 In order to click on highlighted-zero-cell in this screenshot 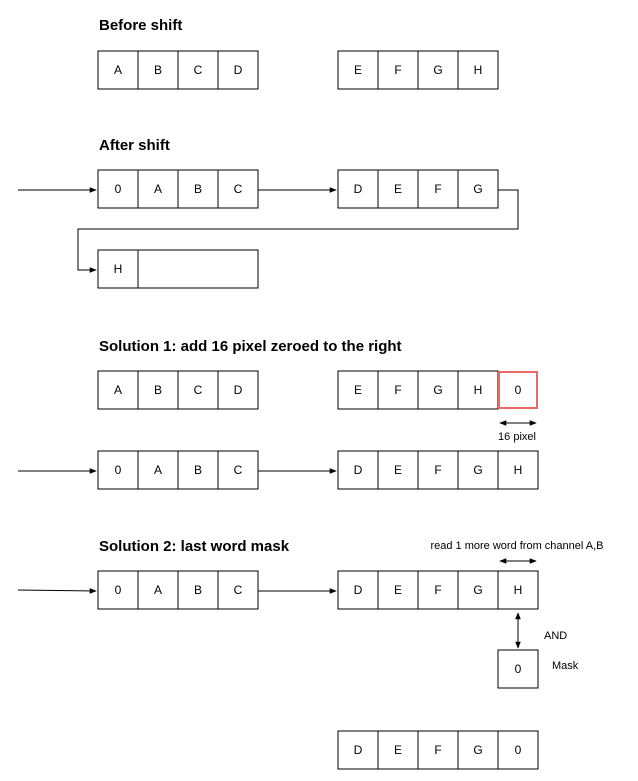, I will do `click(518, 390)`.